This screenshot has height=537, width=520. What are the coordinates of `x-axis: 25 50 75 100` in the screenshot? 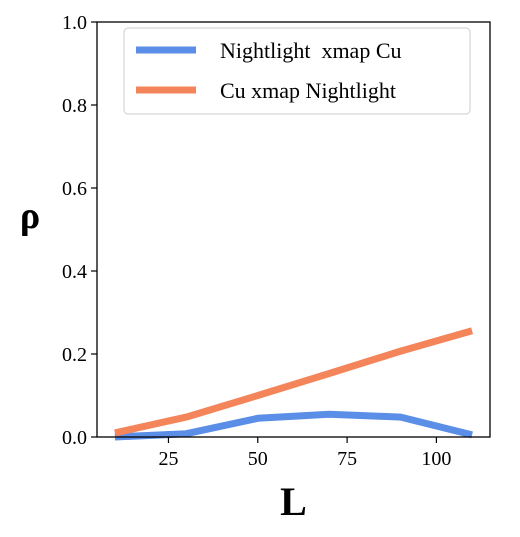 It's located at (304, 453).